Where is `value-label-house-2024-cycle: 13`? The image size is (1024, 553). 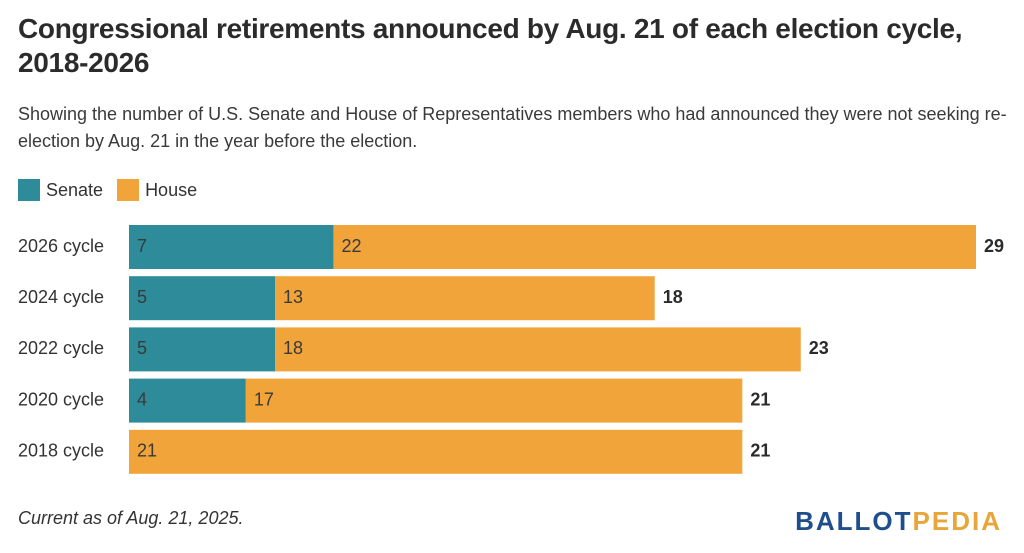
value-label-house-2024-cycle: 13 is located at coordinates (293, 297).